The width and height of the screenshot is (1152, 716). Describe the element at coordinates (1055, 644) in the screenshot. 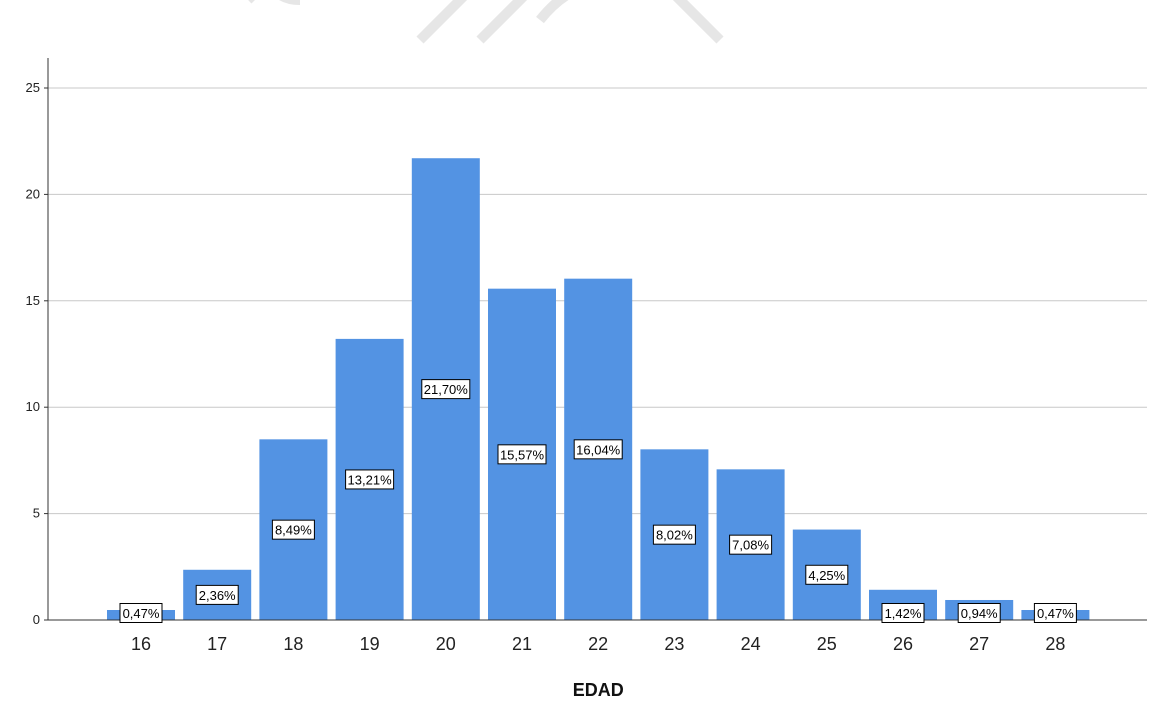

I see `x-tick-label: 28` at that location.